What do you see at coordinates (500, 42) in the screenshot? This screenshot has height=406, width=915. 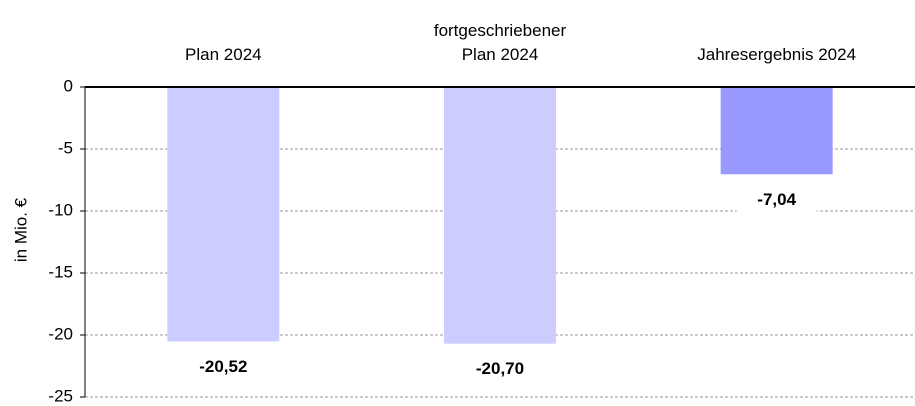 I see `x-tick-label: fortgeschriebener Plan 2024` at bounding box center [500, 42].